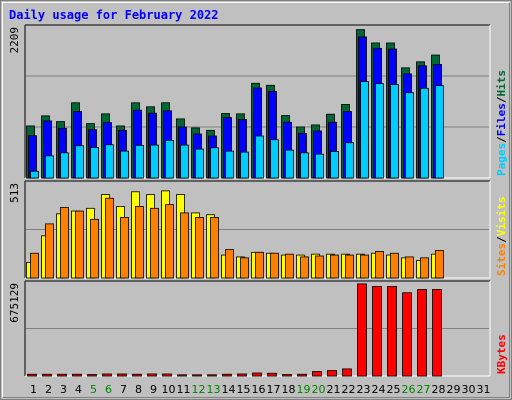  What do you see at coordinates (349, 389) in the screenshot?
I see `x-tick-label: 22` at bounding box center [349, 389].